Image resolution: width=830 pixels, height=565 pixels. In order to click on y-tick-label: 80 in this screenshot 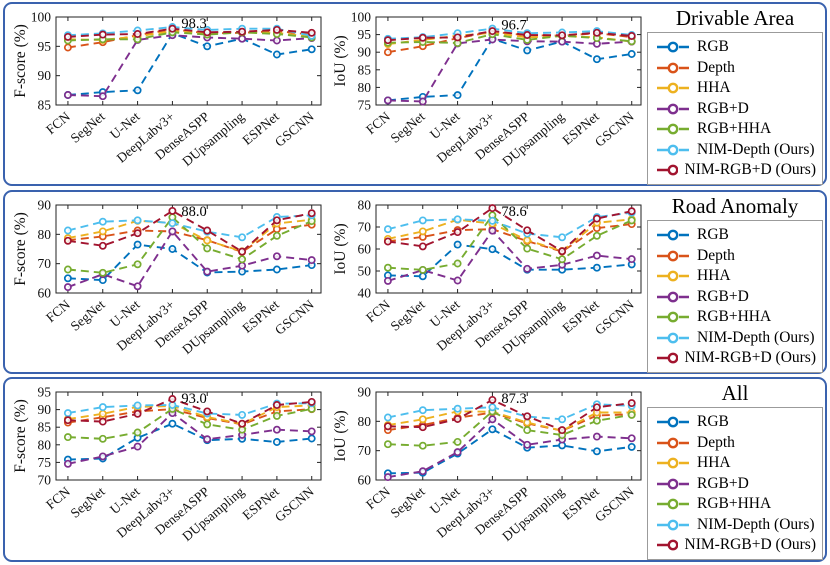, I will do `click(45, 234)`.